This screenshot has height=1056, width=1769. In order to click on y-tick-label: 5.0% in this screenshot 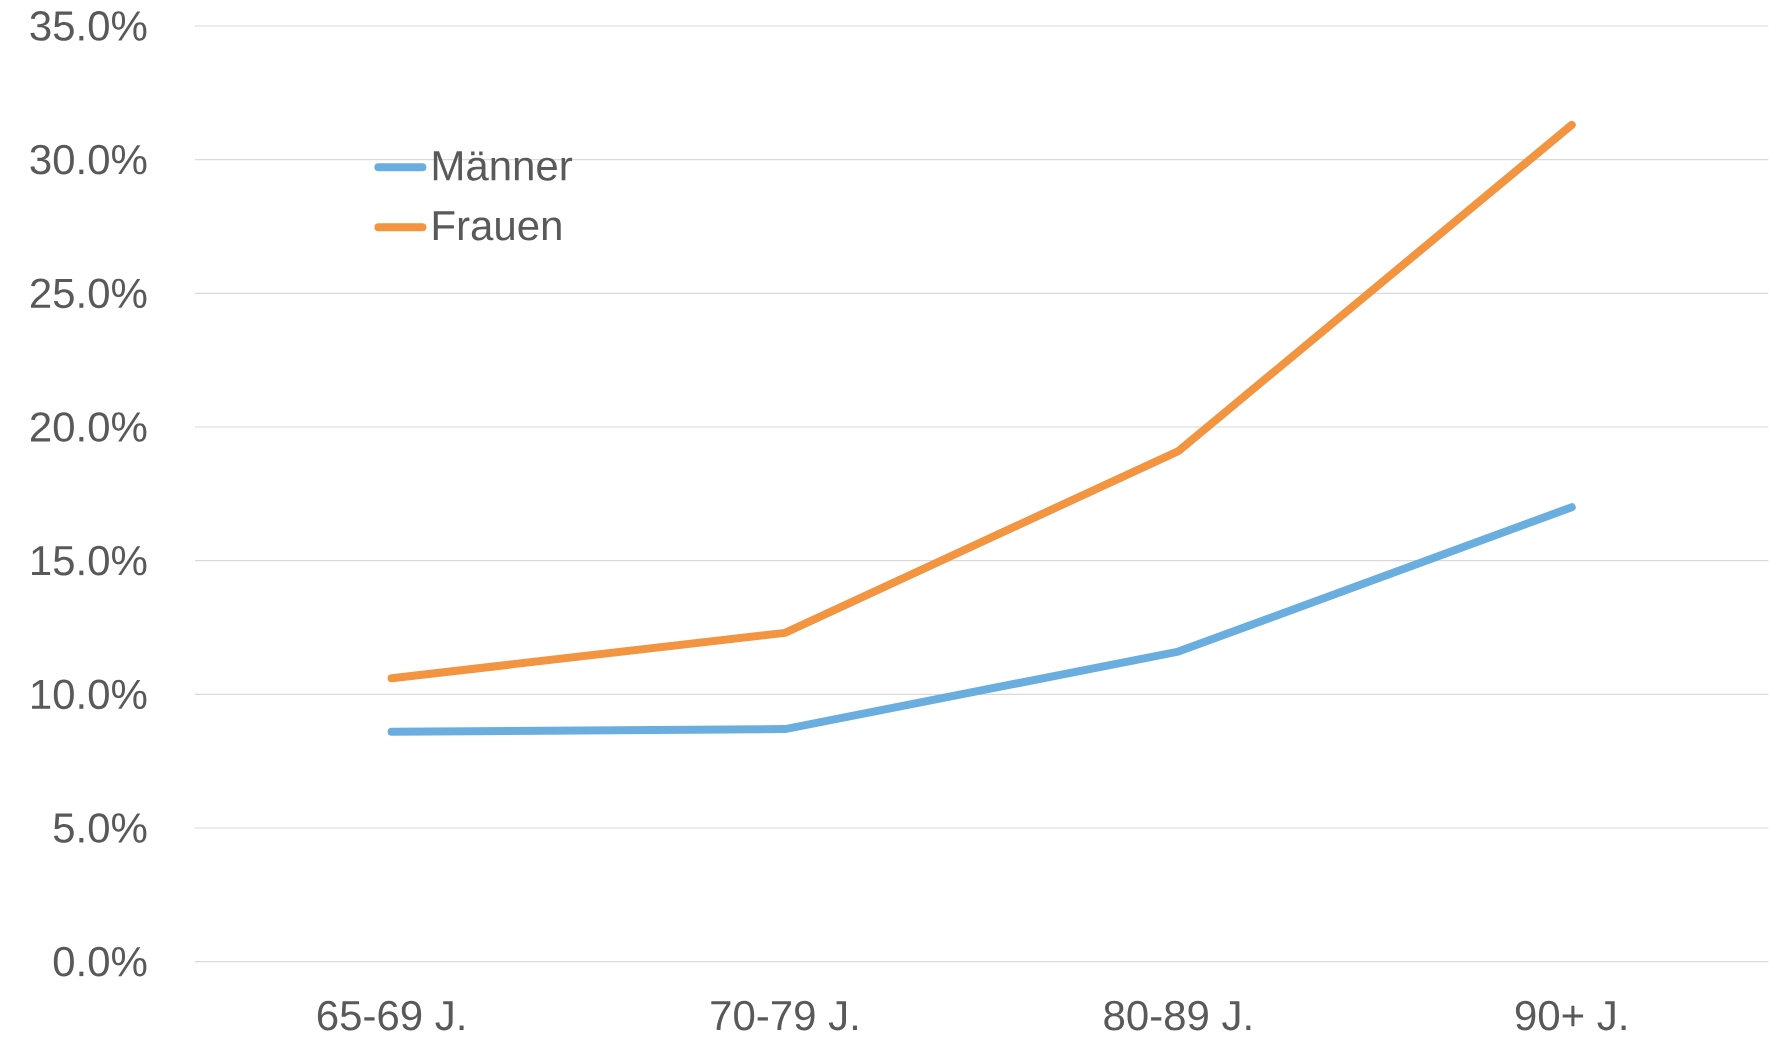, I will do `click(100, 828)`.